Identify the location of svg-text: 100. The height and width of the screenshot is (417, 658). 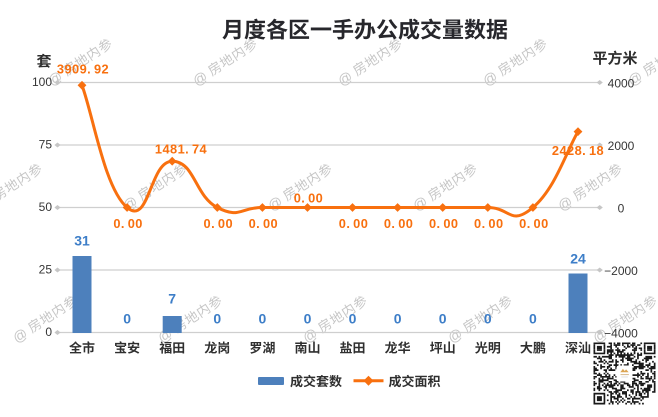
(42, 82).